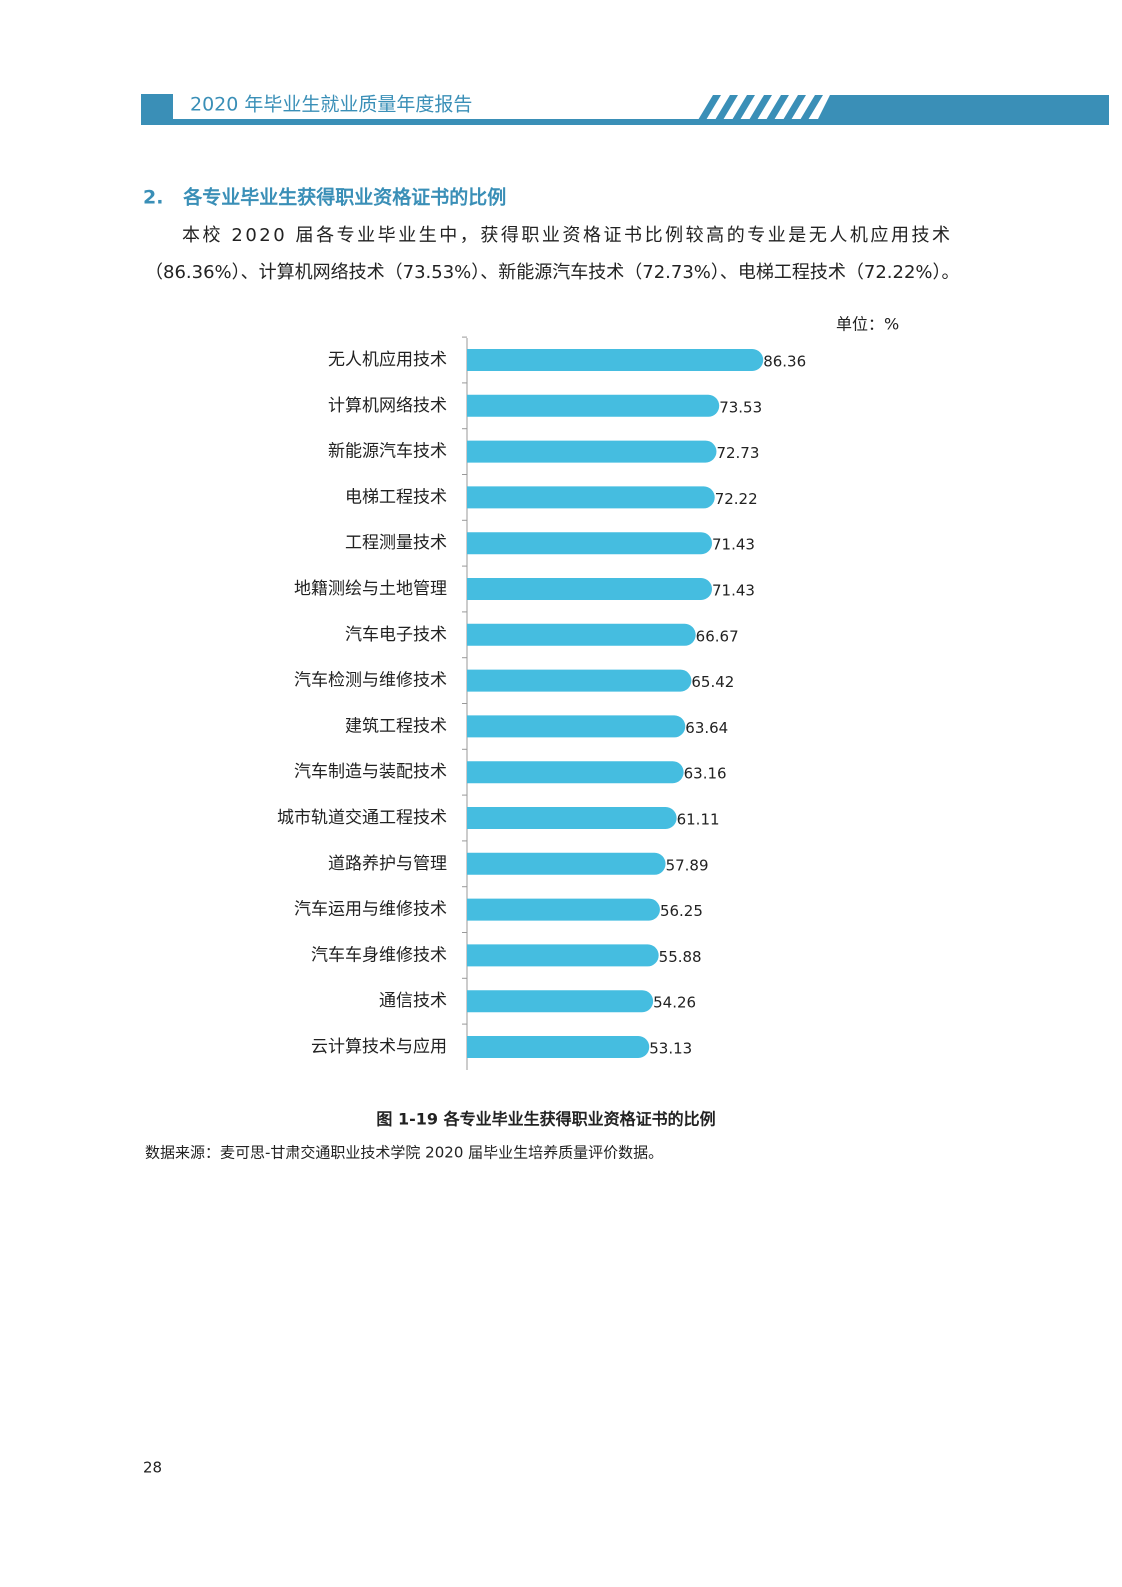  Describe the element at coordinates (396, 635) in the screenshot. I see `category-label: 汽车电子技术` at that location.